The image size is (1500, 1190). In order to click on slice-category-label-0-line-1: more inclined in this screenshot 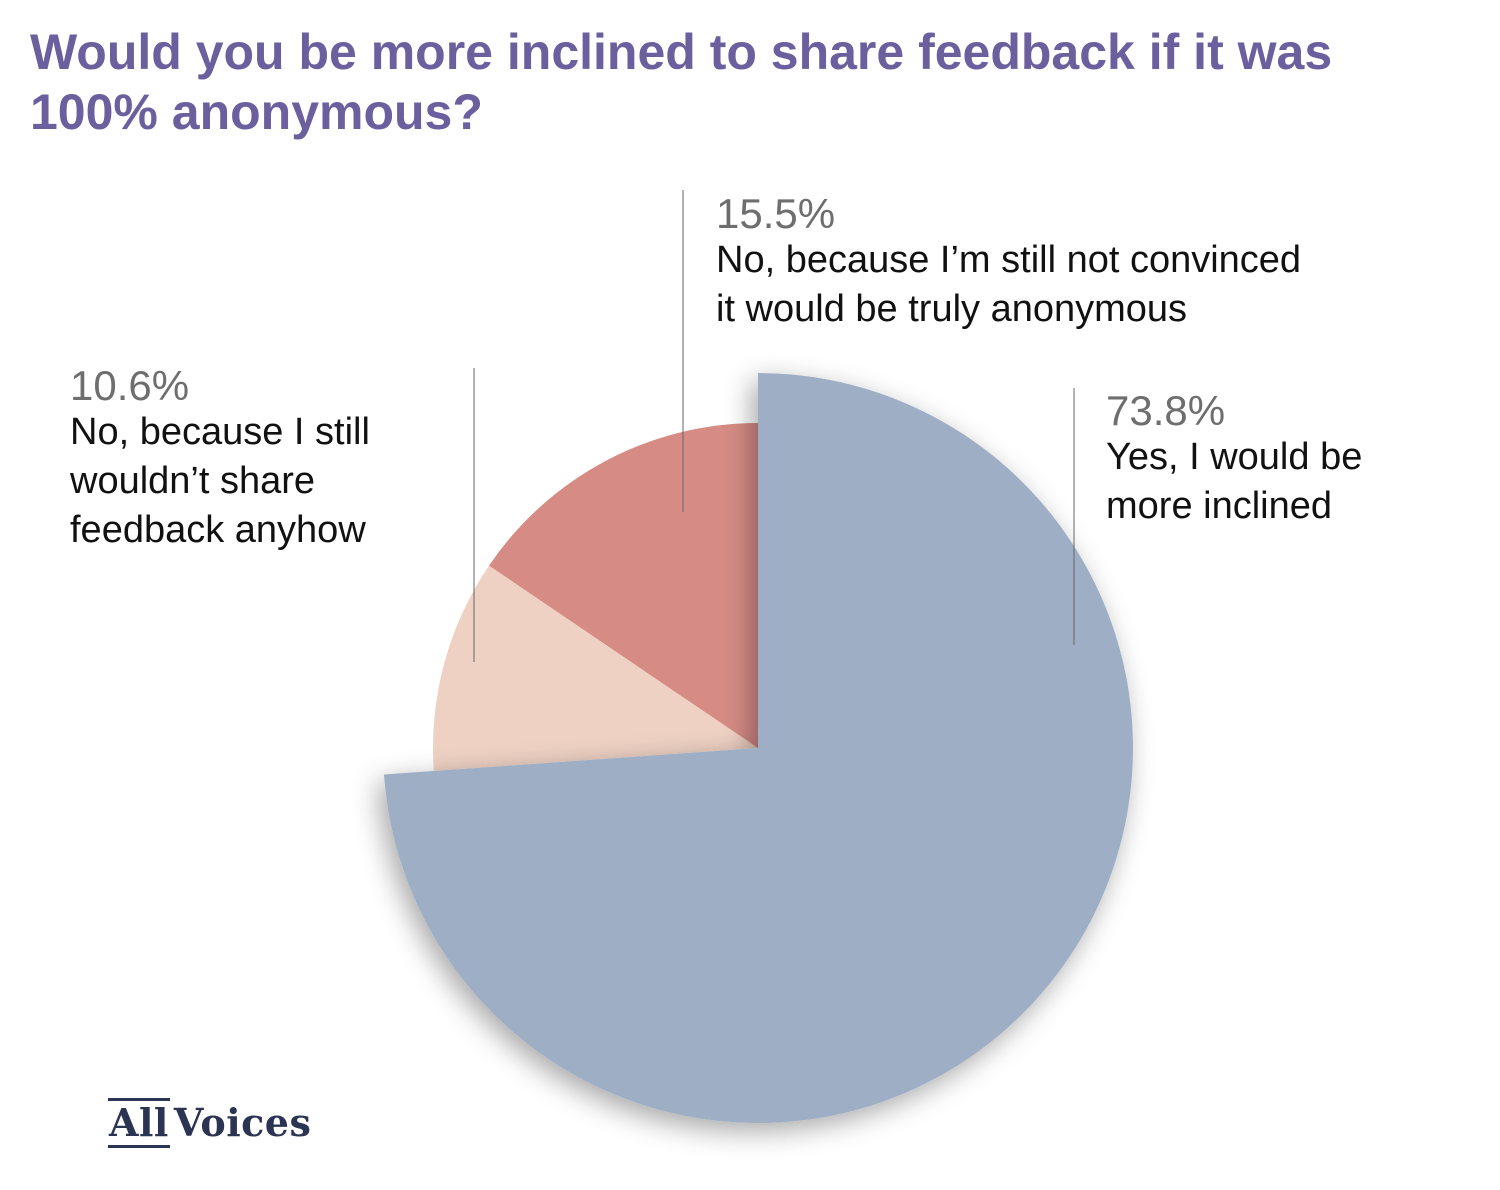, I will do `click(1219, 506)`.